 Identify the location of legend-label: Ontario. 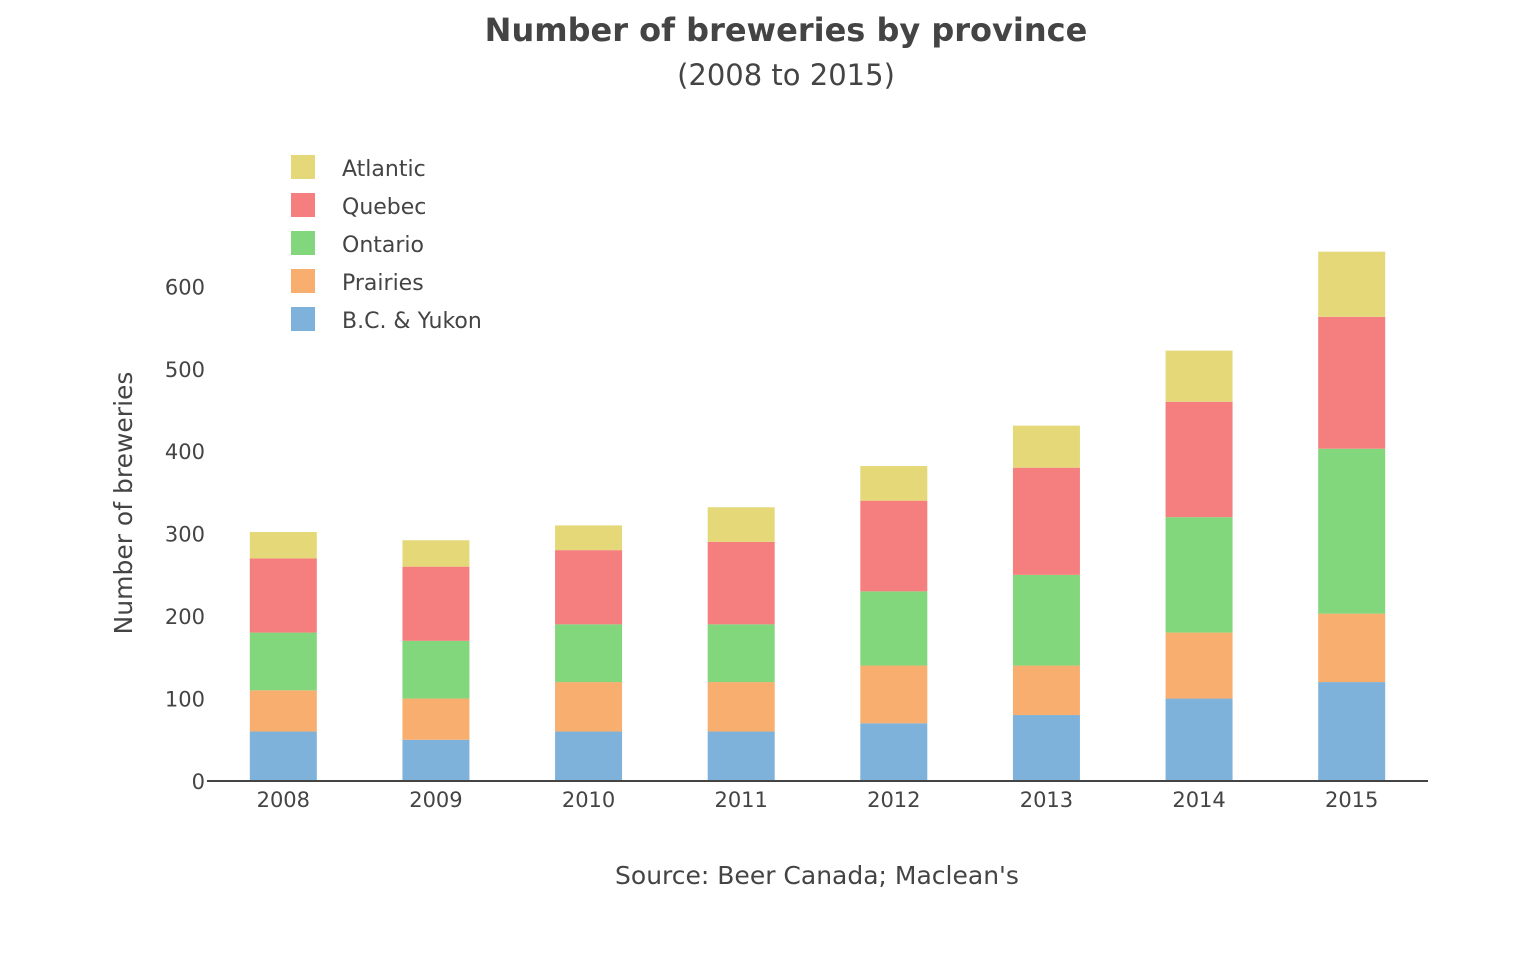
(383, 245).